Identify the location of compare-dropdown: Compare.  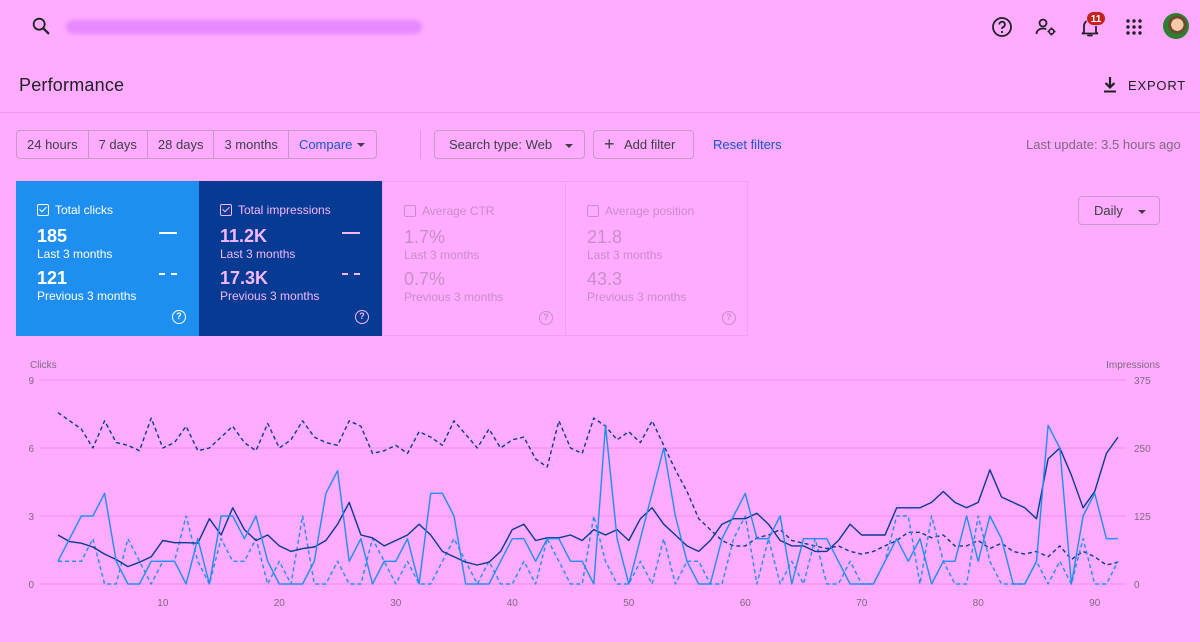
(332, 144).